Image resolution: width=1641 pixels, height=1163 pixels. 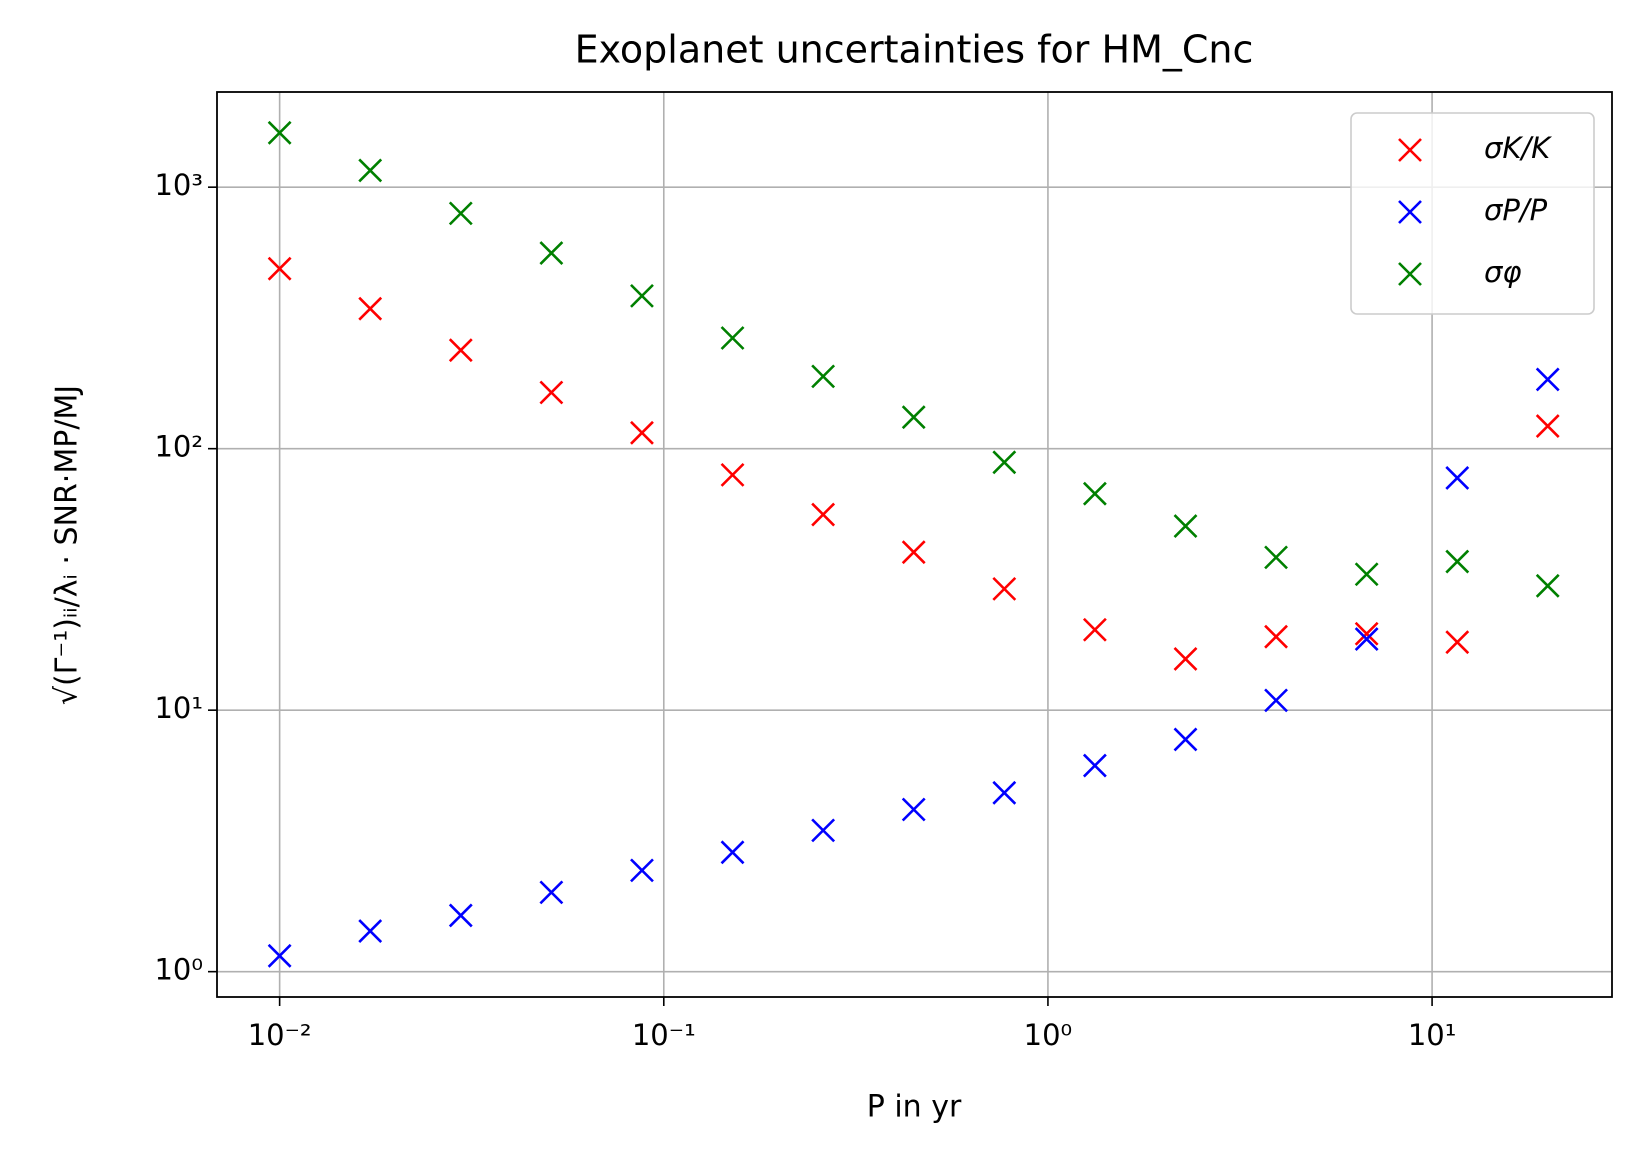 What do you see at coordinates (178, 708) in the screenshot?
I see `y-tick-label: 10¹` at bounding box center [178, 708].